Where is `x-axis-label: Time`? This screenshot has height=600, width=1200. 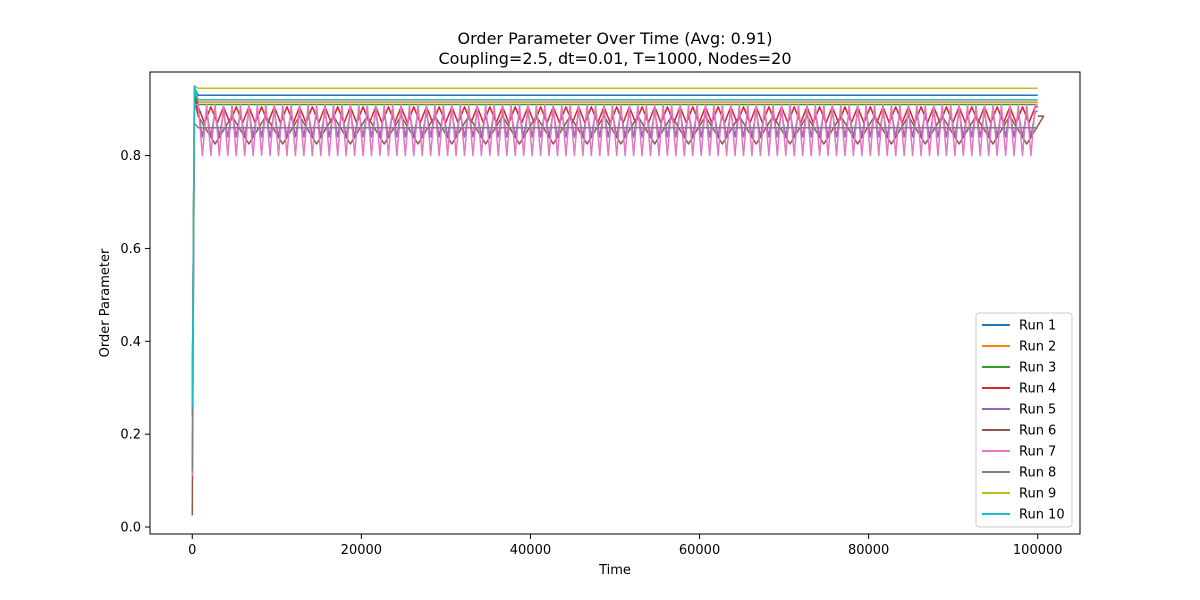
x-axis-label: Time is located at coordinates (614, 570).